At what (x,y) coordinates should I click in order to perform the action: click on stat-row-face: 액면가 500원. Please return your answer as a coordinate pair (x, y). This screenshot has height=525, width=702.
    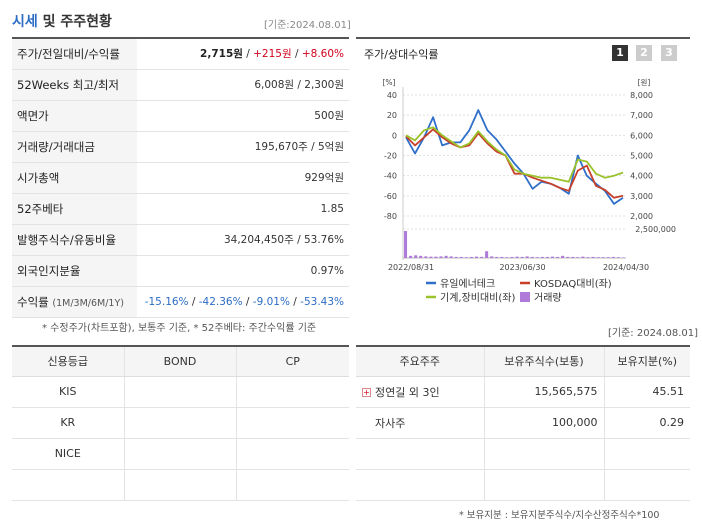
    Looking at the image, I should click on (180, 116).